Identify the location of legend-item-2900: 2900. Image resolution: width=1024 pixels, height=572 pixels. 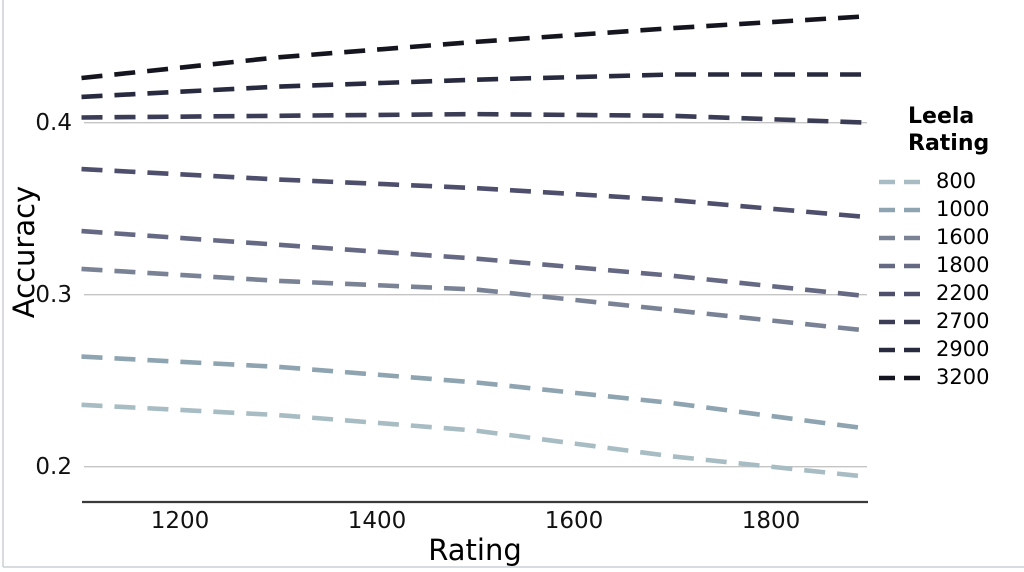
(948, 350).